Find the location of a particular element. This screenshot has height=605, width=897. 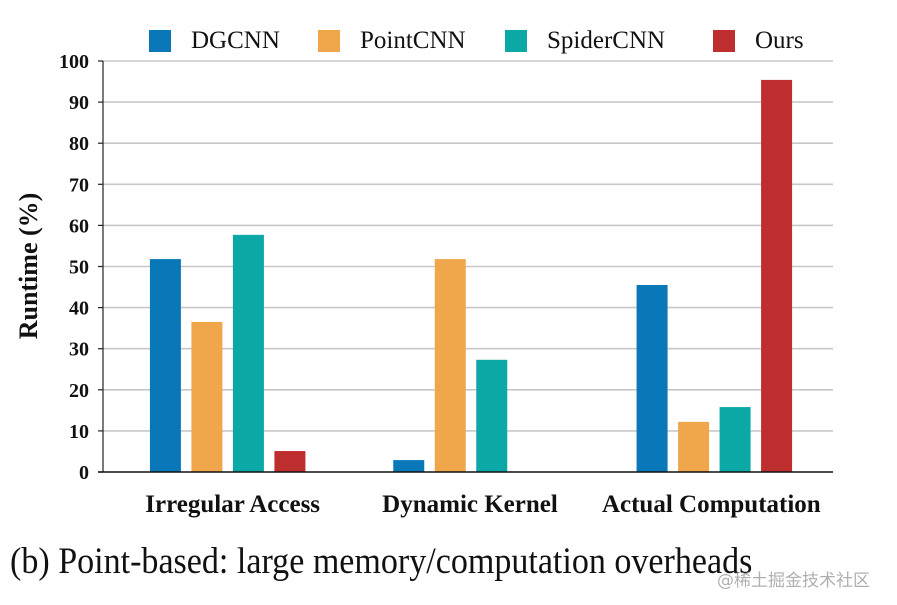

bar-pointcnn-dynamic-kernel is located at coordinates (450, 365).